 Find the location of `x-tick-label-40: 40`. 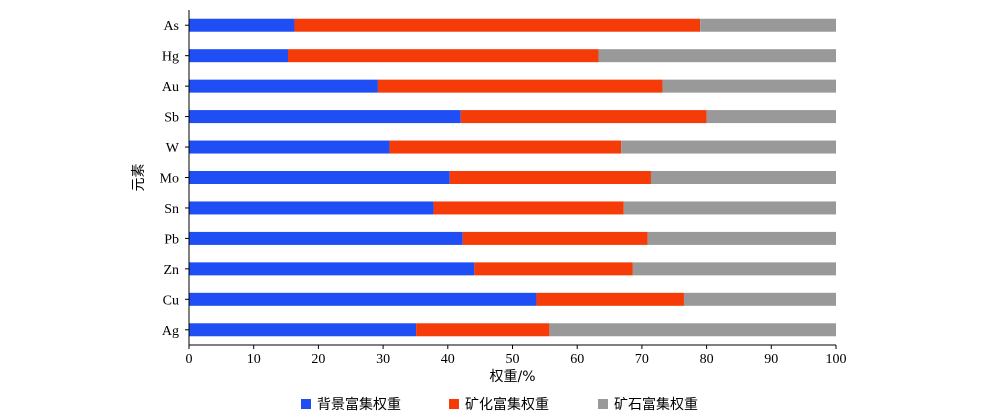

x-tick-label-40: 40 is located at coordinates (448, 359).